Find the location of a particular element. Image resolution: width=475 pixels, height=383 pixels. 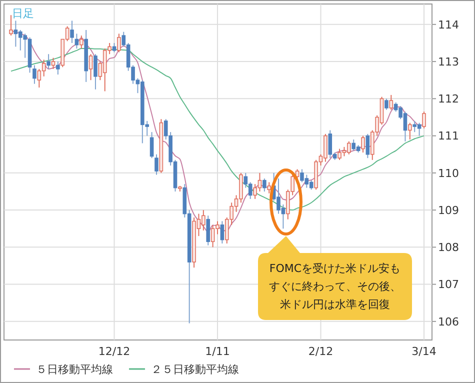

x-tick-label: 1/11 is located at coordinates (217, 351).